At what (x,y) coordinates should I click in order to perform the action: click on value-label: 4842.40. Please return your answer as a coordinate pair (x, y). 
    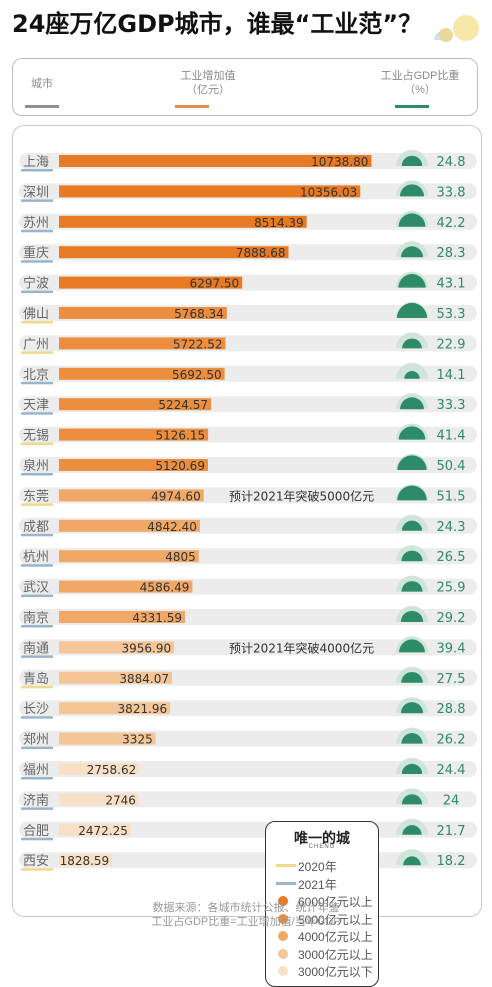
    Looking at the image, I should click on (172, 527).